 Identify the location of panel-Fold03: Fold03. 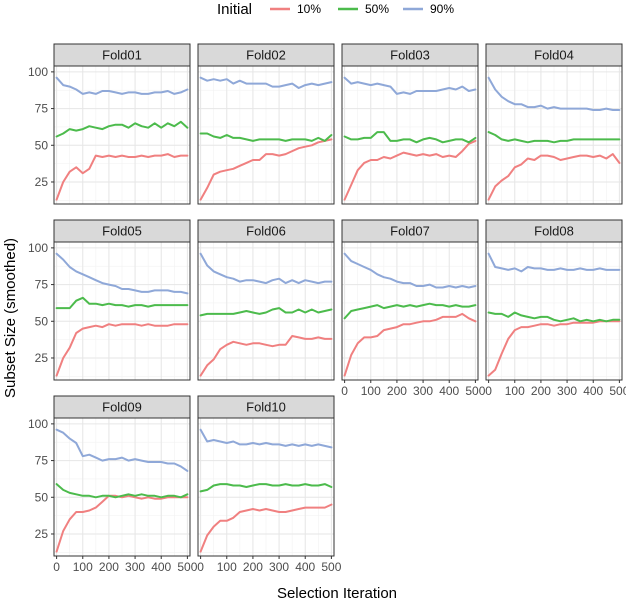
(410, 124).